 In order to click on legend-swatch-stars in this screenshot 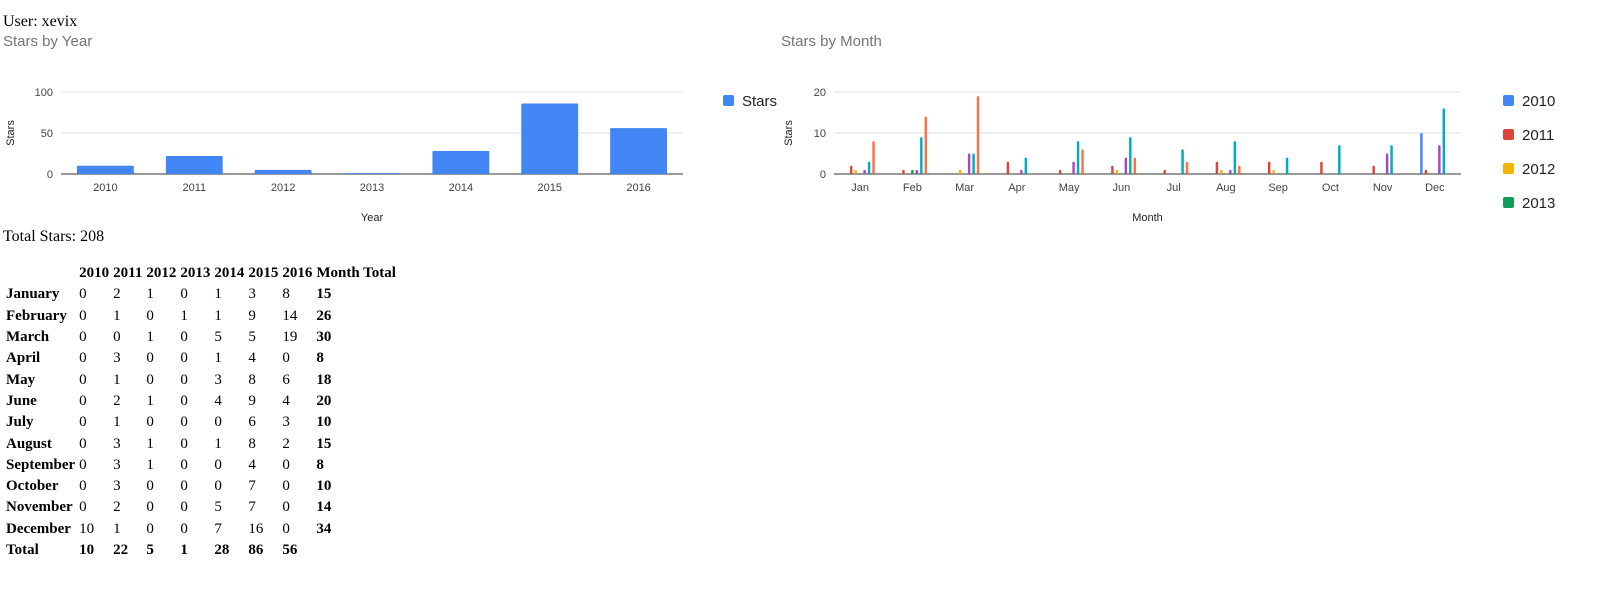, I will do `click(728, 100)`.